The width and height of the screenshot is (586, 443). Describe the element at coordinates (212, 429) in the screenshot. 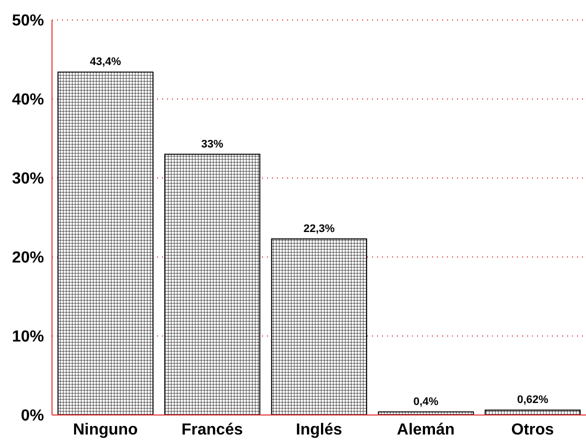

I see `x-tick-label: Francés` at that location.